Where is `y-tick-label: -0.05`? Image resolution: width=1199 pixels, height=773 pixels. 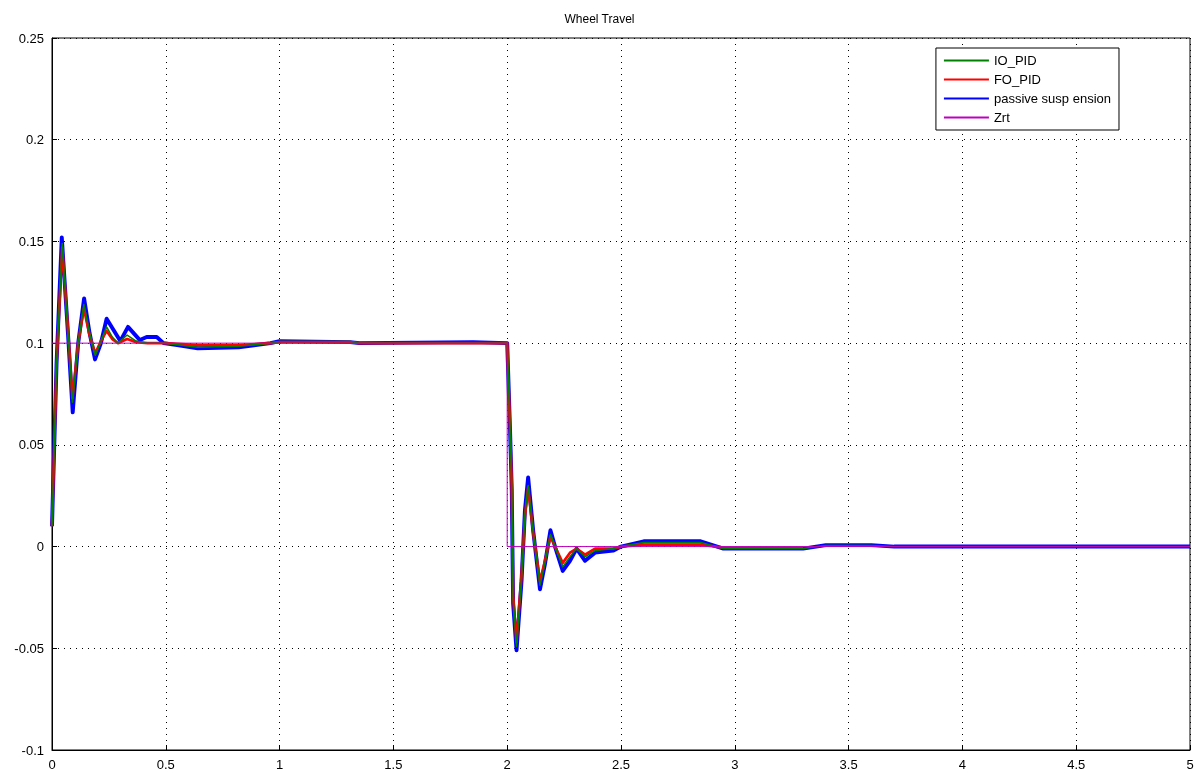
y-tick-label: -0.05 is located at coordinates (29, 648).